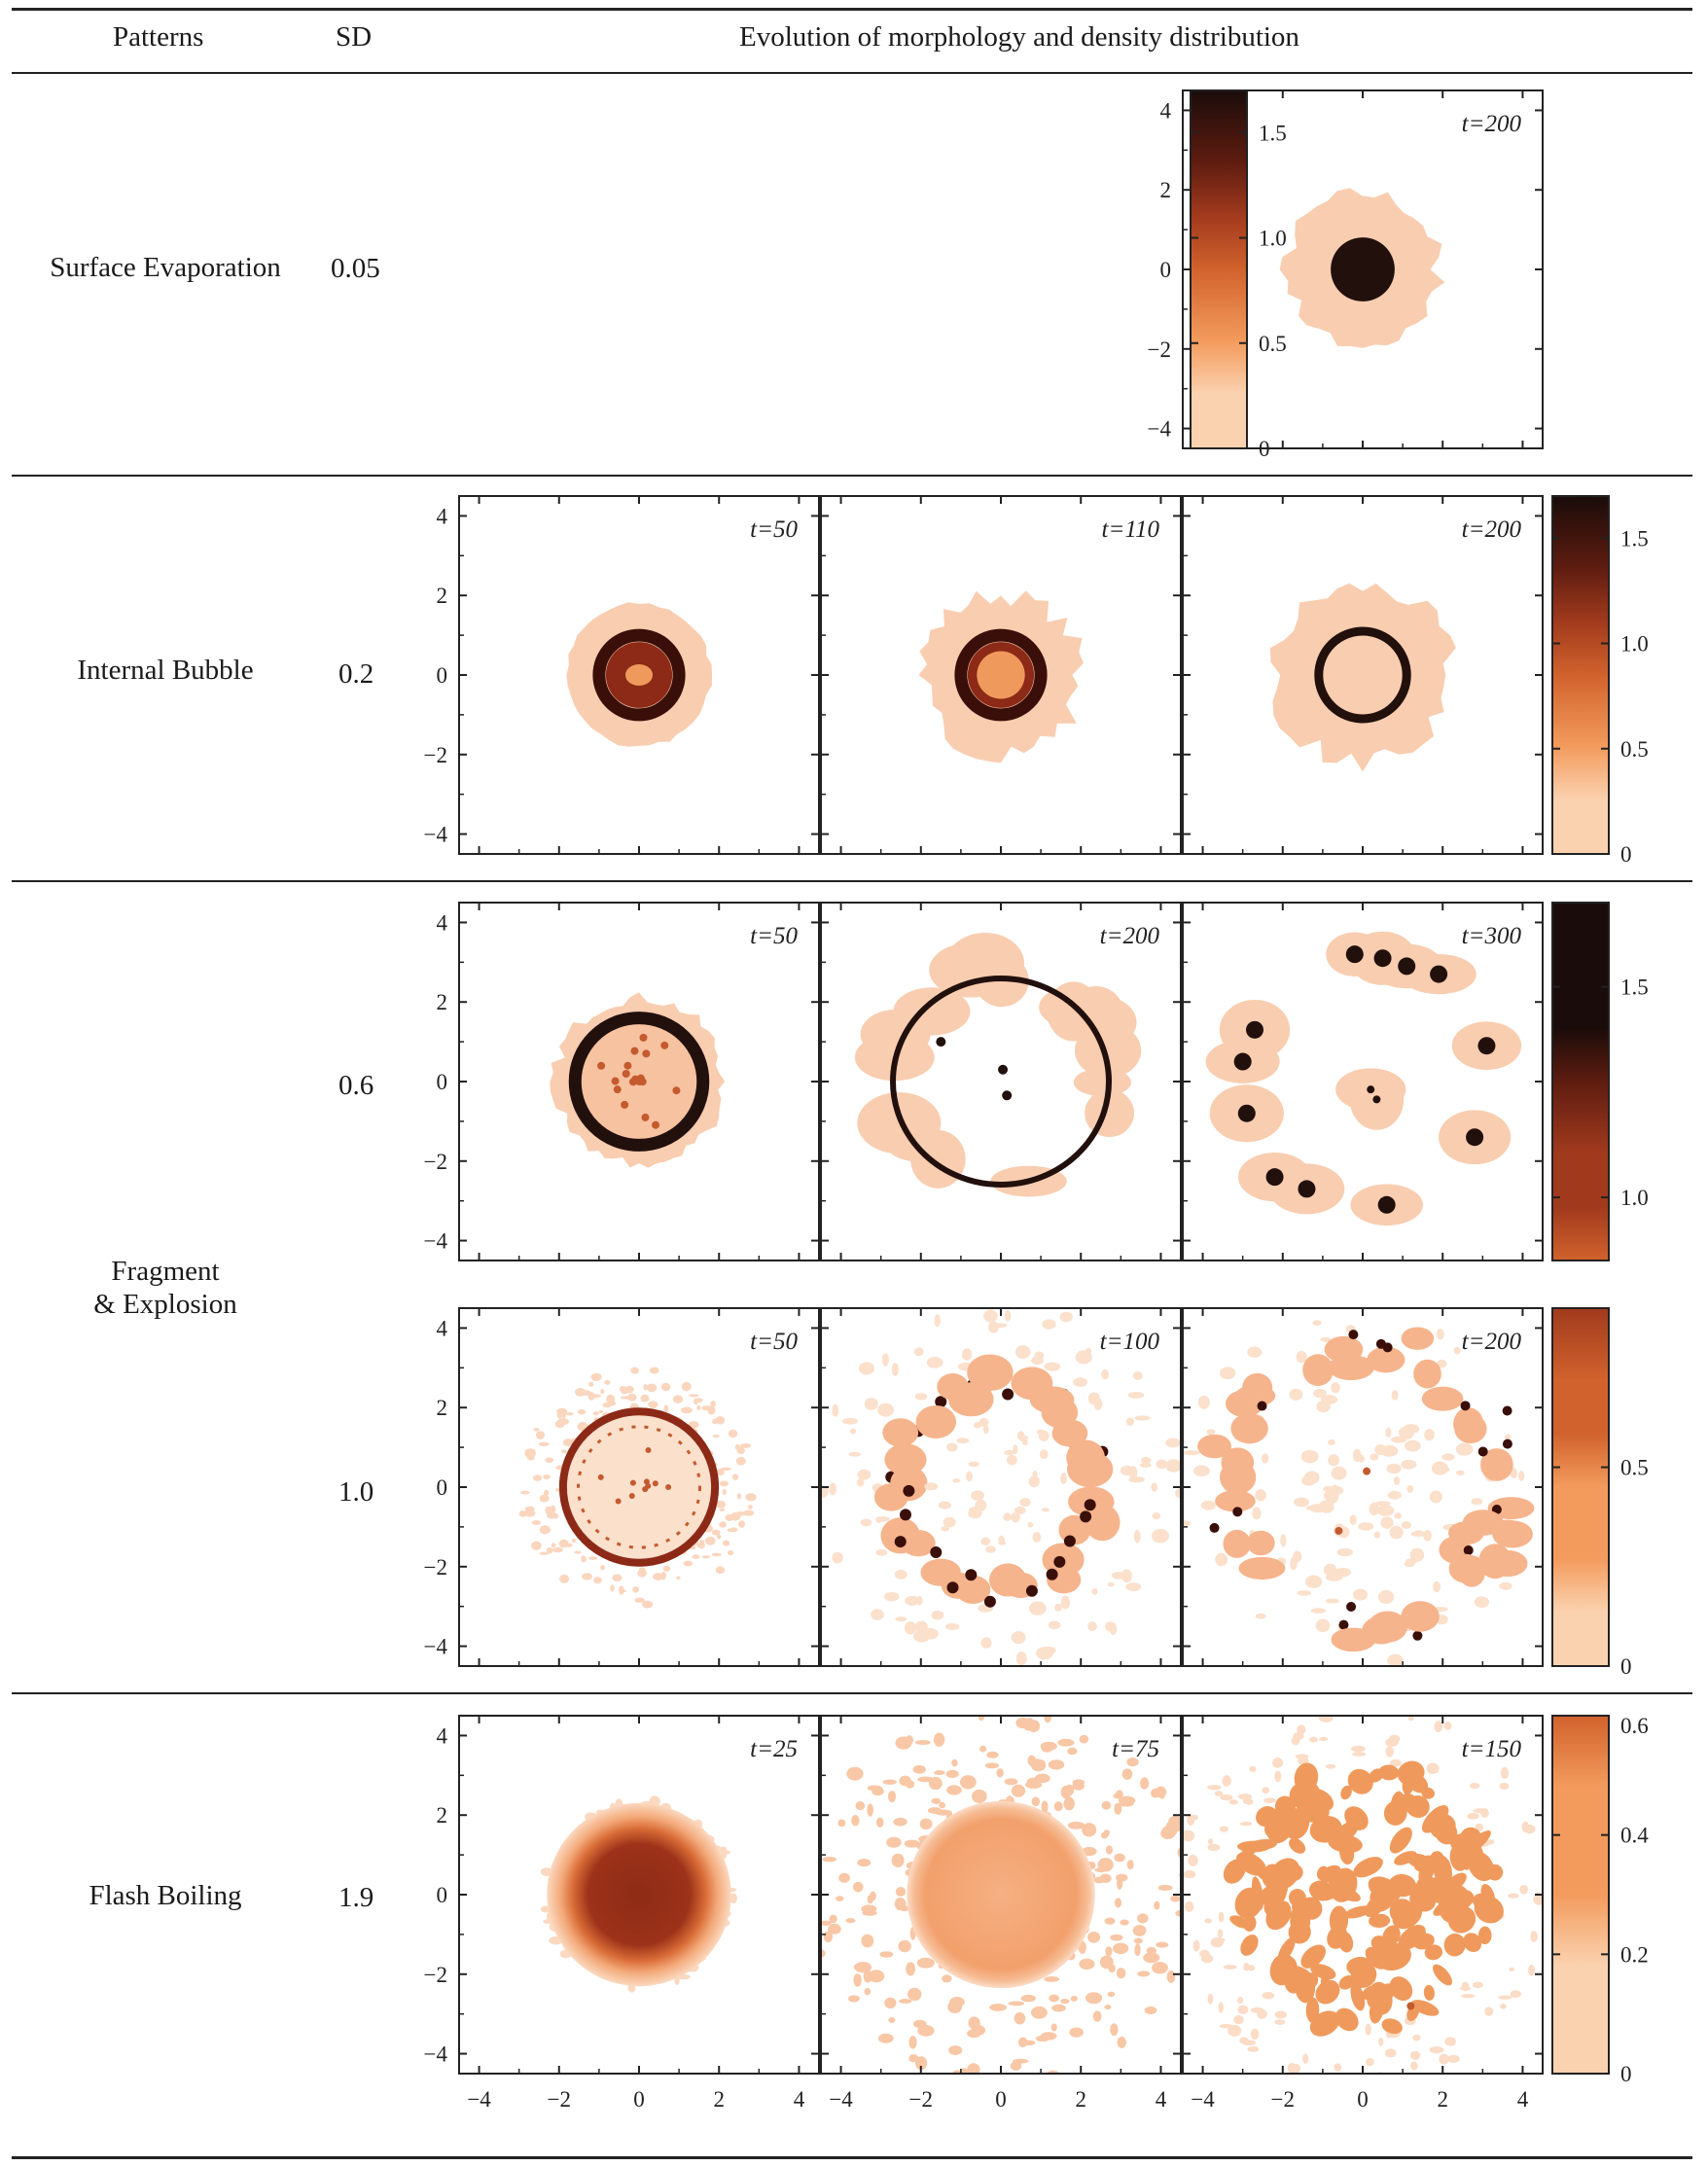 This screenshot has height=2166, width=1708. I want to click on row-divider, so click(852, 1693).